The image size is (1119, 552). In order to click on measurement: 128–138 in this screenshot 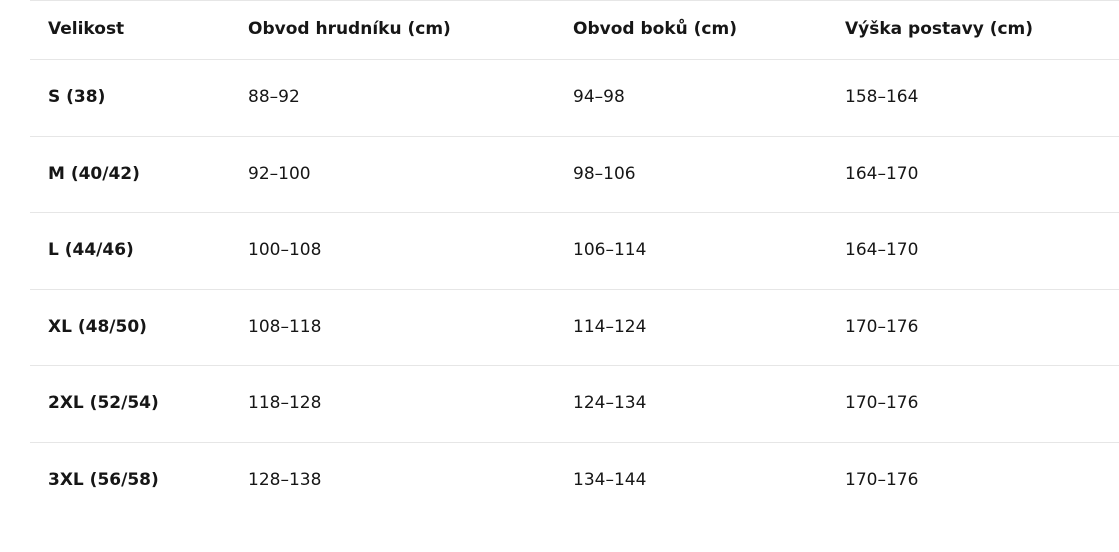, I will do `click(285, 479)`.